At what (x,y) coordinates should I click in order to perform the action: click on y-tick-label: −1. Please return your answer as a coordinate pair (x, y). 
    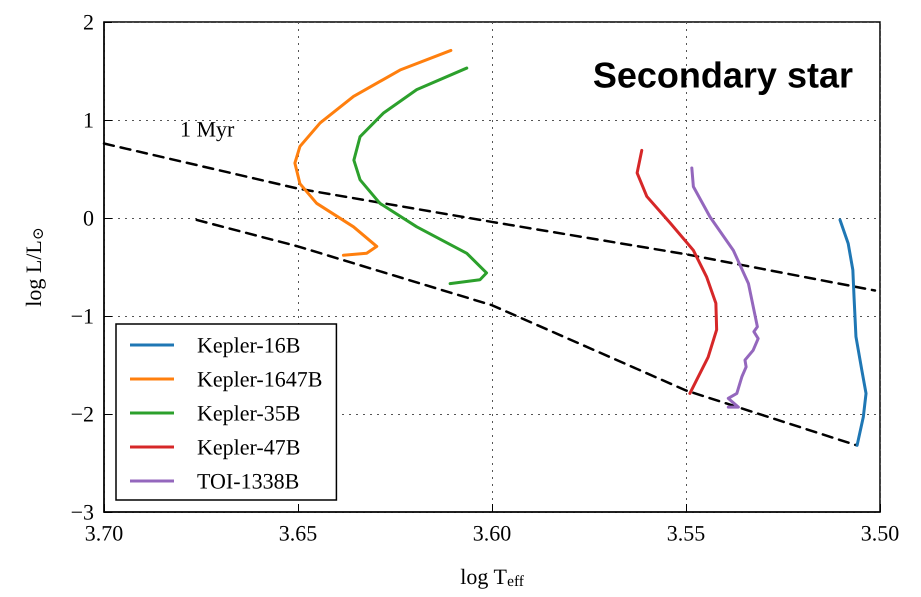
    Looking at the image, I should click on (82, 316).